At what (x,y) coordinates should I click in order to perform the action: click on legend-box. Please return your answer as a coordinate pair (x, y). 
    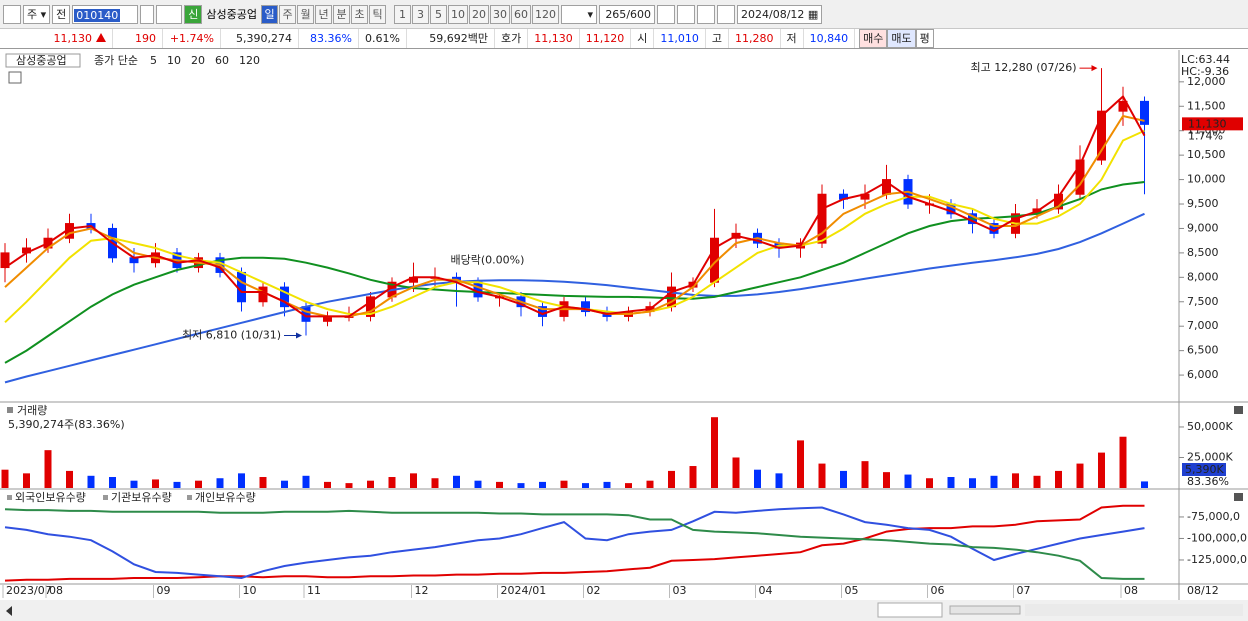
    Looking at the image, I should click on (43, 60).